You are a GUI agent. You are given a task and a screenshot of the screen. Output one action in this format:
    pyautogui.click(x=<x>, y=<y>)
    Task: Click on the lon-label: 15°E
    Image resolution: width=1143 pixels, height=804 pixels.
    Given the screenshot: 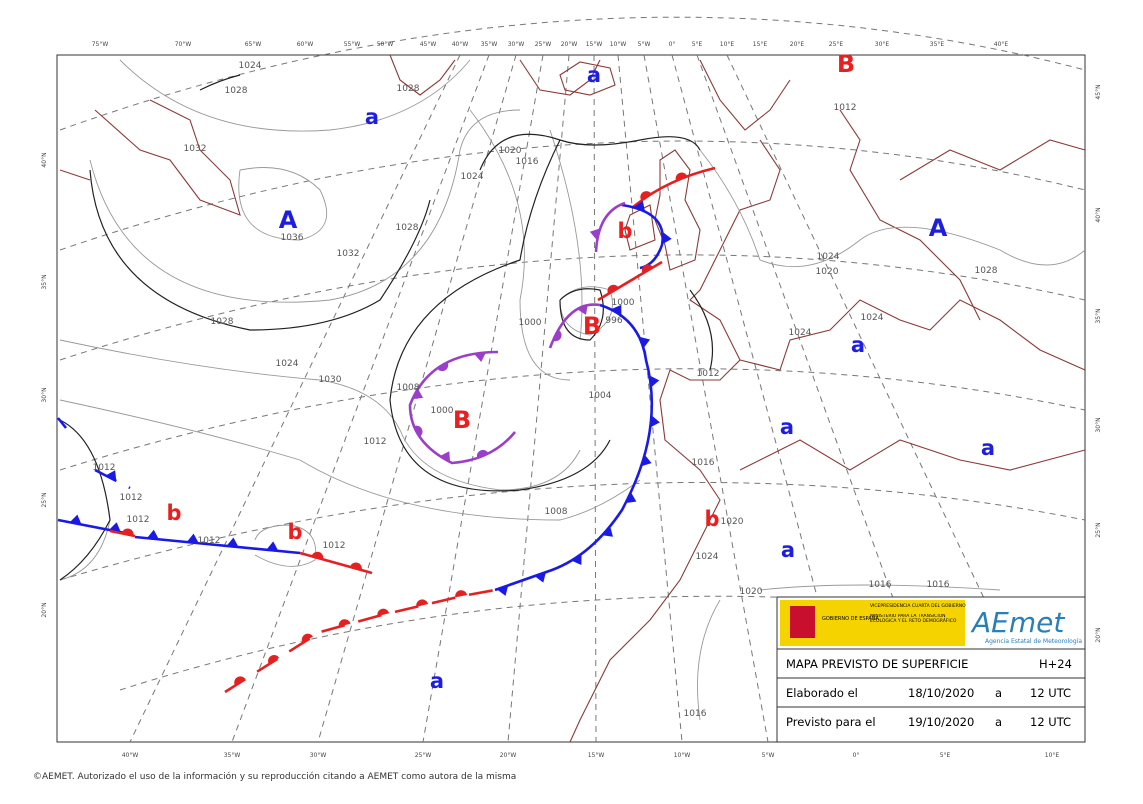 What is the action you would take?
    pyautogui.click(x=760, y=44)
    